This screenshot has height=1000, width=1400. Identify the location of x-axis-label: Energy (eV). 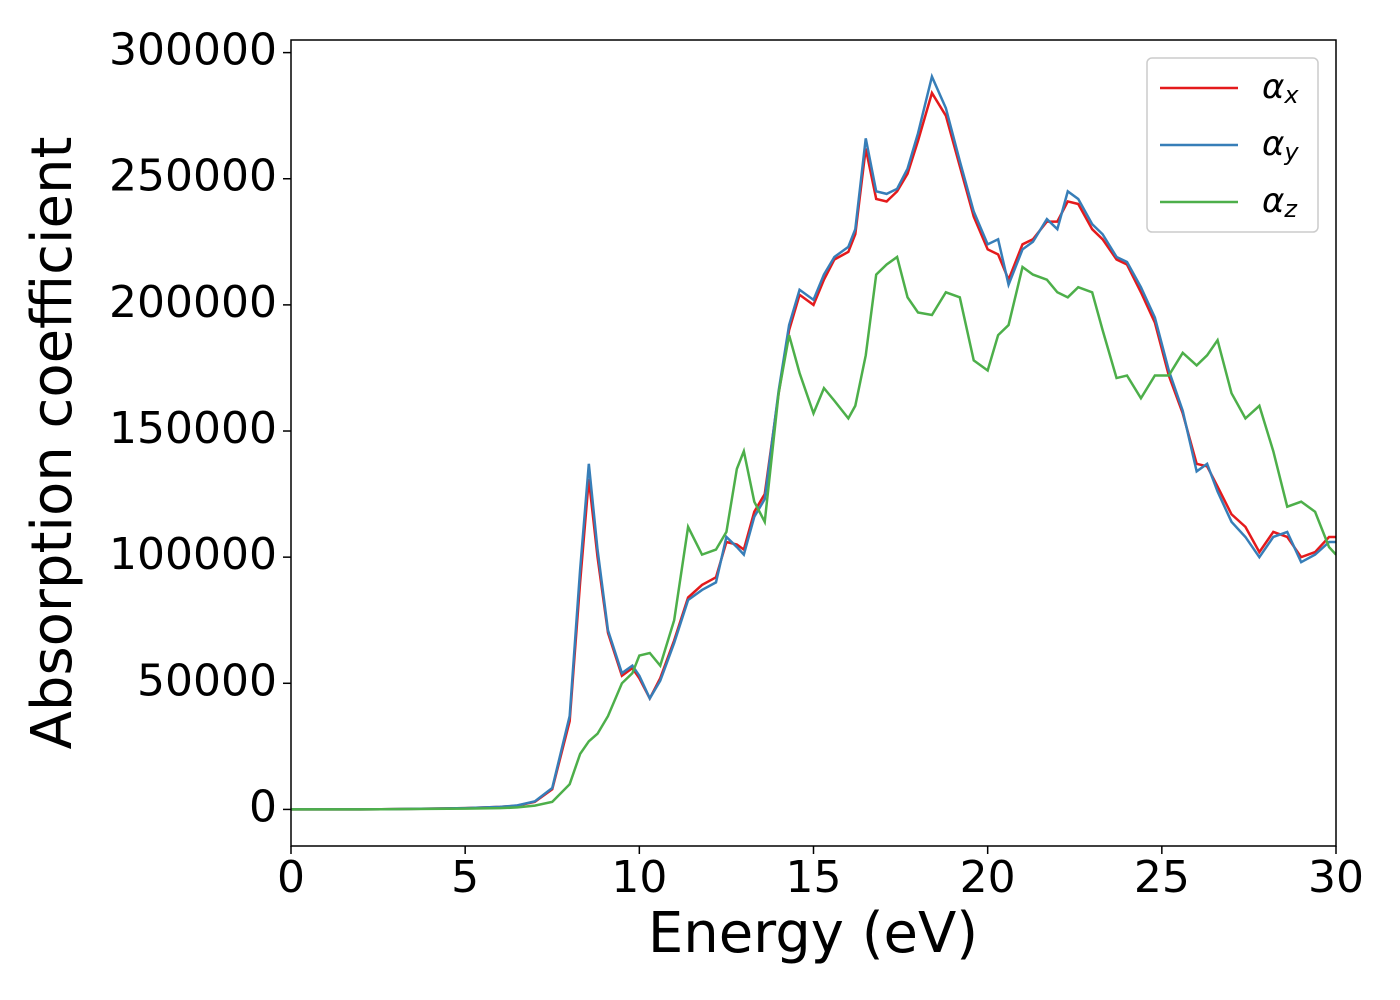
(813, 933).